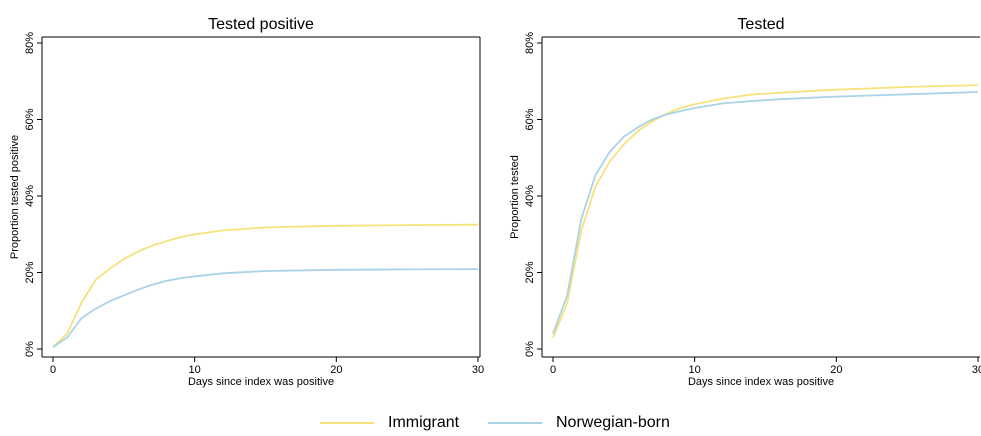 The width and height of the screenshot is (981, 436). What do you see at coordinates (760, 24) in the screenshot?
I see `chart-title: Tested` at bounding box center [760, 24].